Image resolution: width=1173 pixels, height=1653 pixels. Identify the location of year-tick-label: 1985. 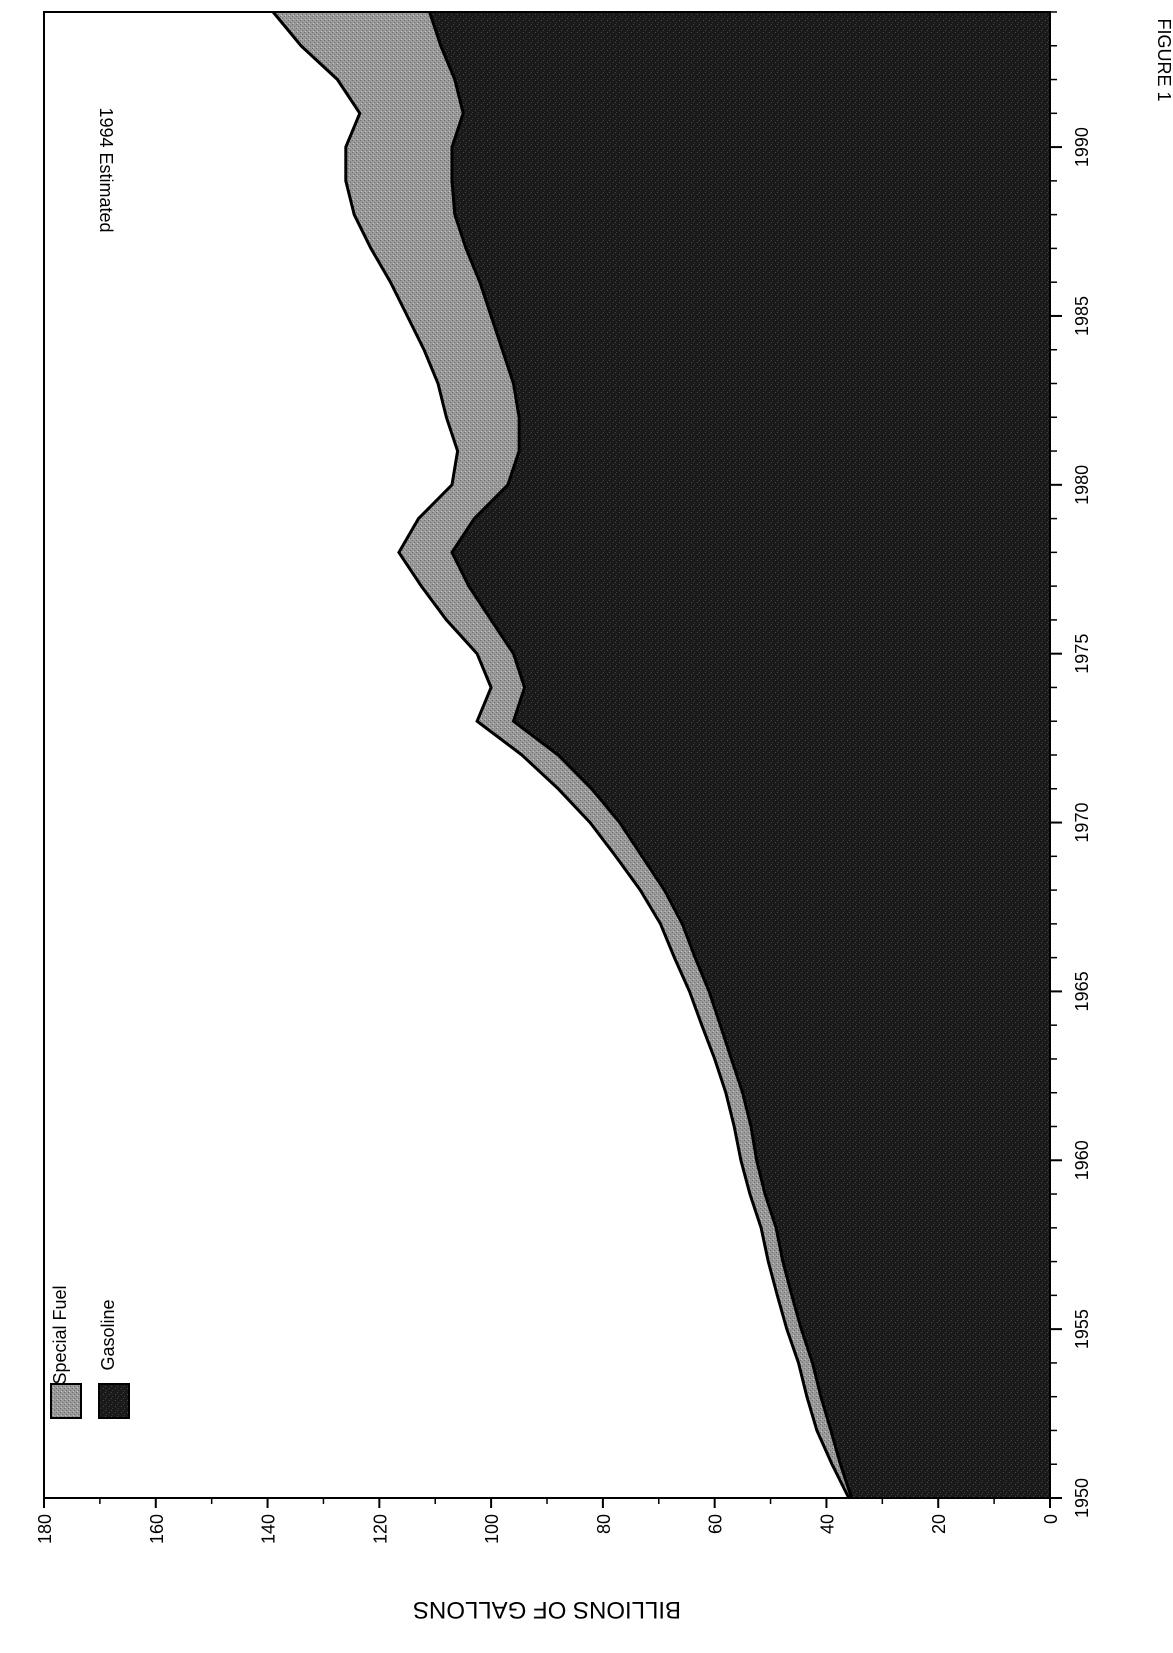
(1082, 316).